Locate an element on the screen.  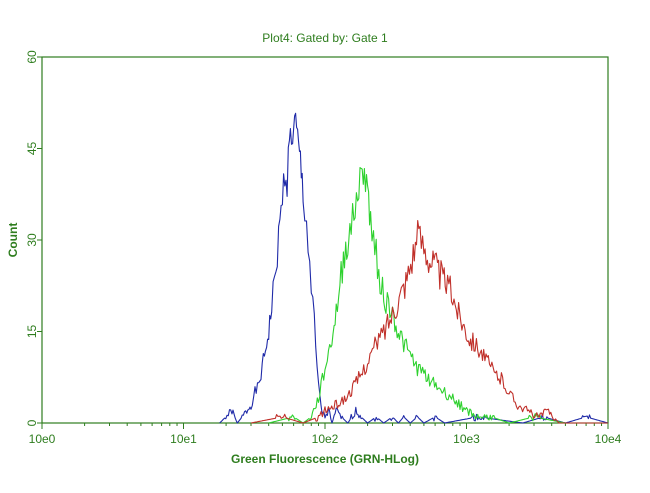
x-tick-label: 10e0 is located at coordinates (42, 439).